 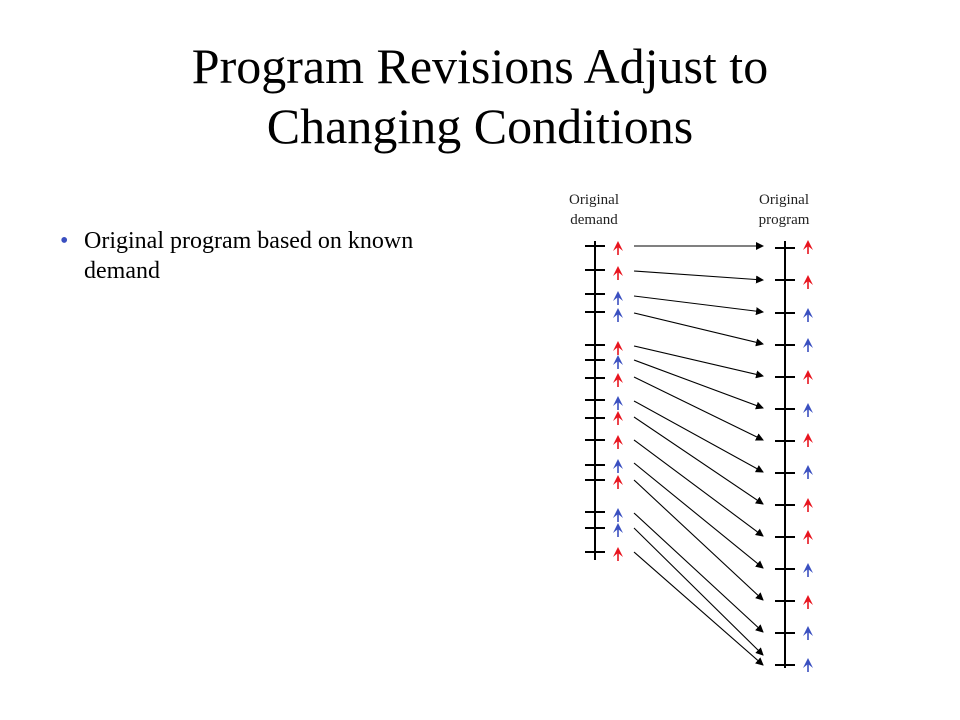 What do you see at coordinates (249, 256) in the screenshot?
I see `bullet-text: Original program based on known demand` at bounding box center [249, 256].